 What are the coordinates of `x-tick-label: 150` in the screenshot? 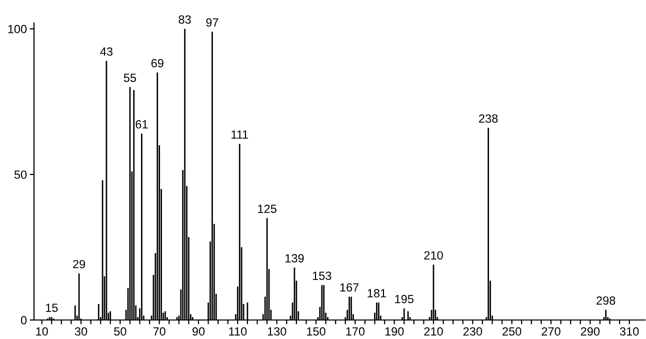 It's located at (316, 331).